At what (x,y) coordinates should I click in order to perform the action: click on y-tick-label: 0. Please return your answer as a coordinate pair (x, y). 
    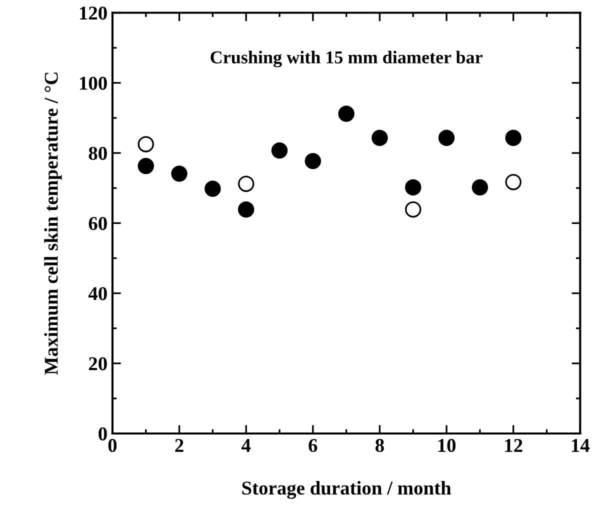
    Looking at the image, I should click on (102, 433).